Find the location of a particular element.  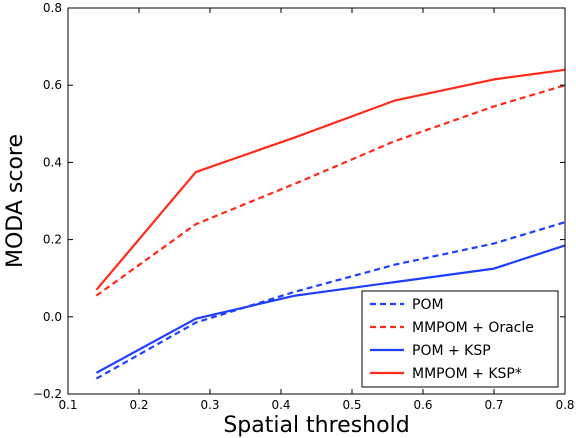

x-tick-label: 0.4 is located at coordinates (280, 405).